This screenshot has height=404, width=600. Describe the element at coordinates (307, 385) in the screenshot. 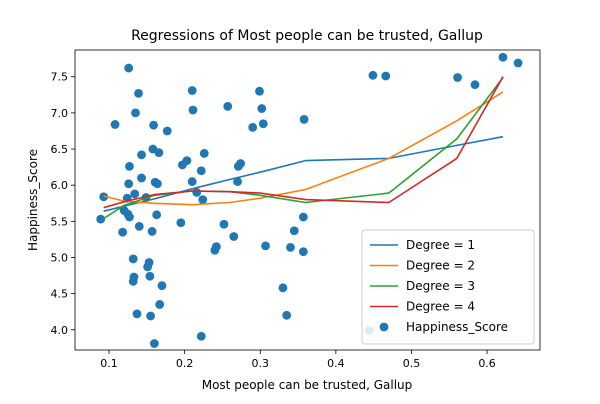

I see `x-axis-label: Most people can be trusted, Gallup` at that location.